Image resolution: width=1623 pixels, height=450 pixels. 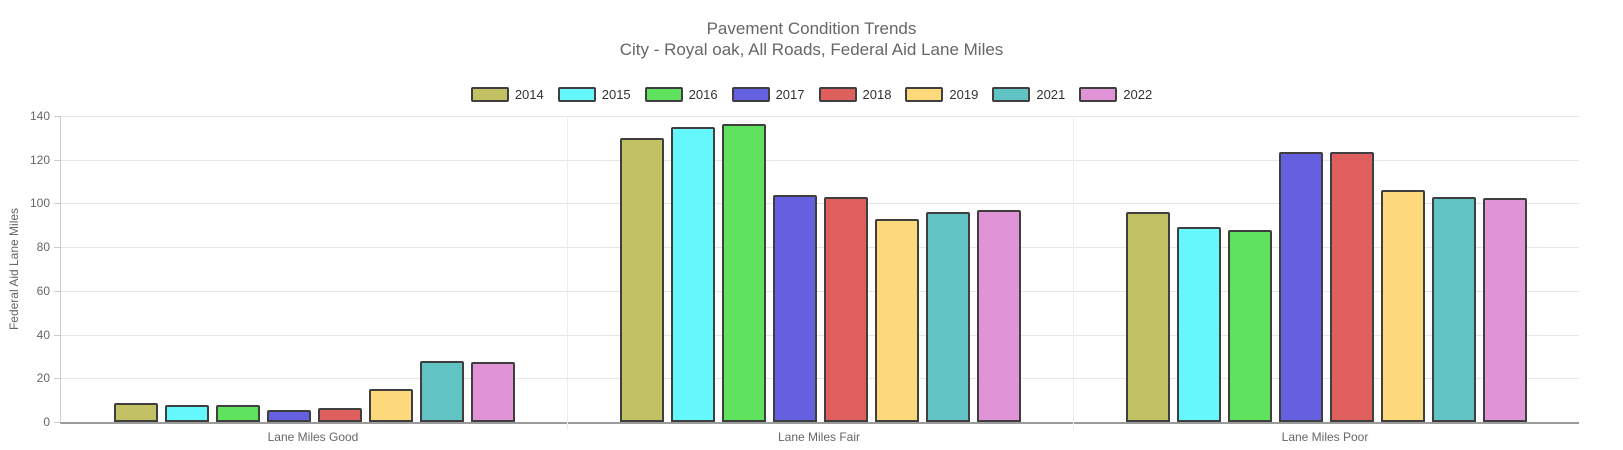 I want to click on bar-2016-lane-miles-poor, so click(x=1249, y=326).